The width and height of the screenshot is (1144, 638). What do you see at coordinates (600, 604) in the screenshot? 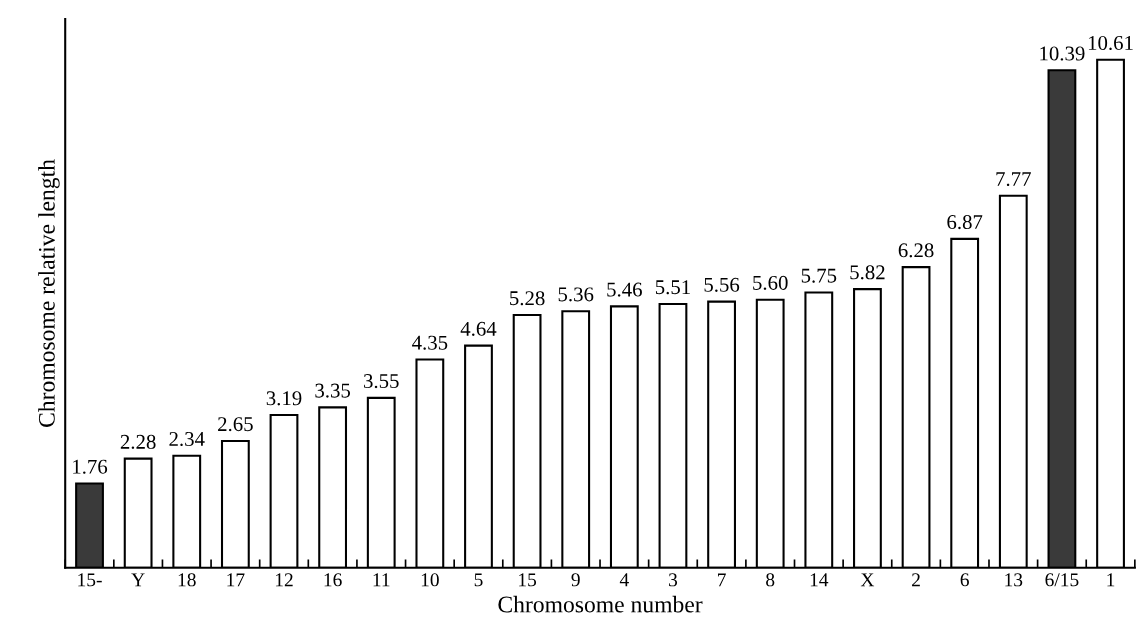
I see `x-axis-title: Chromosome number` at bounding box center [600, 604].